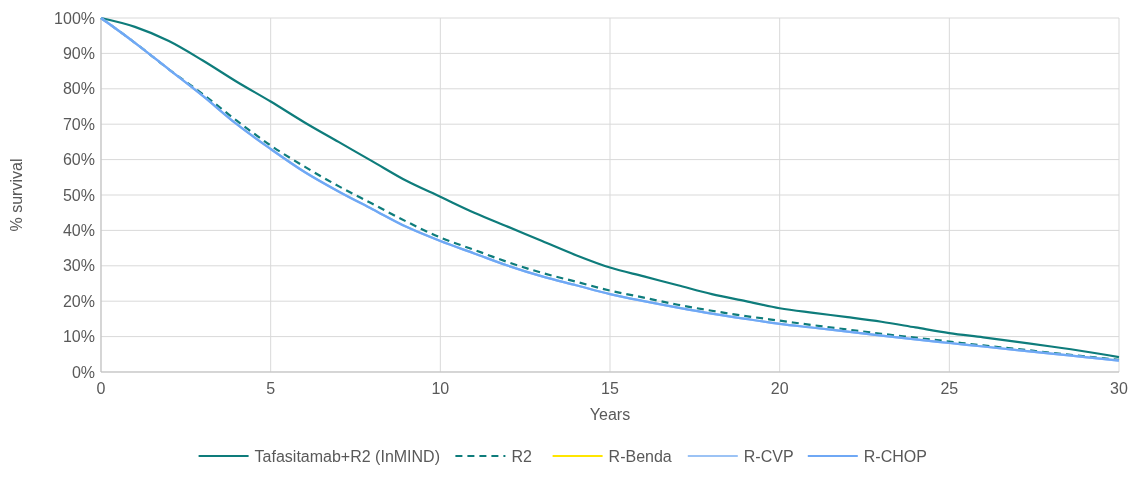 The image size is (1134, 484). I want to click on legend-label: Tafasitamab+R2 (InMIND), so click(347, 456).